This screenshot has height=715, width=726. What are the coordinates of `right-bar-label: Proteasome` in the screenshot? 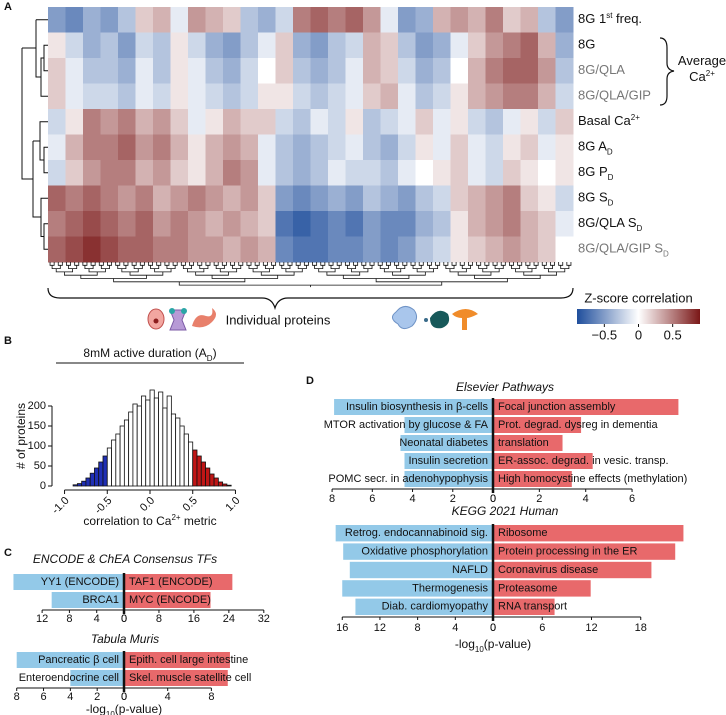 It's located at (527, 588).